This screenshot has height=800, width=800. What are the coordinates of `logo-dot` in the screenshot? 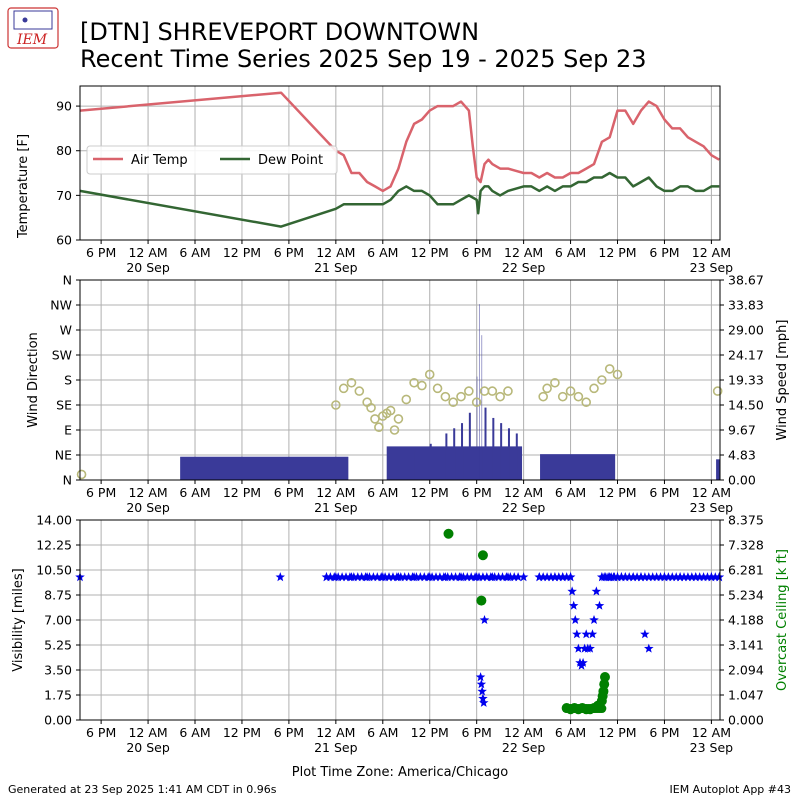 It's located at (25, 20).